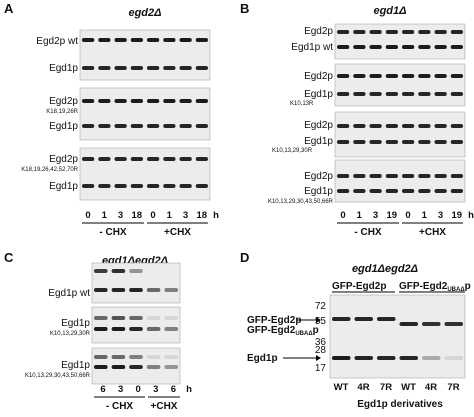 This screenshot has height=417, width=474. I want to click on lane-label: 7R, so click(453, 387).